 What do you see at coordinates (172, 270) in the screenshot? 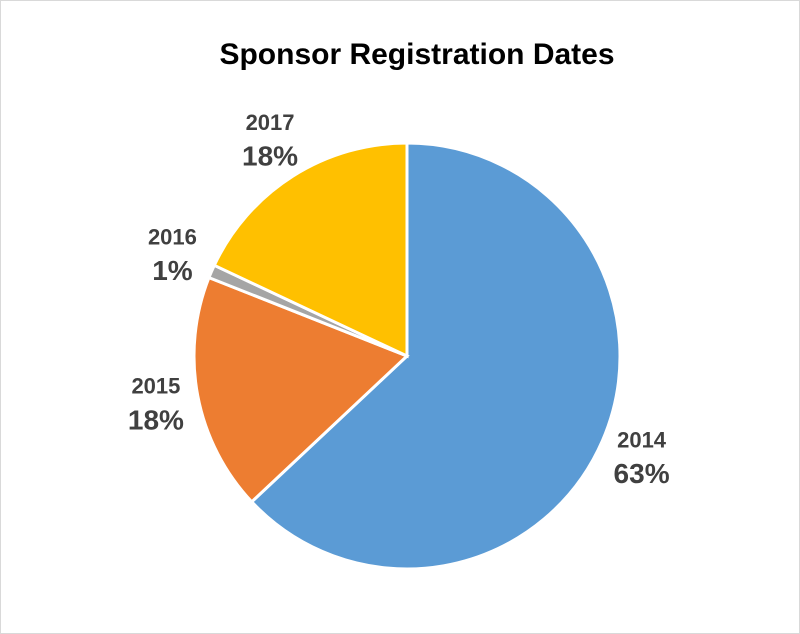
I see `slice-value-label: 1%` at bounding box center [172, 270].